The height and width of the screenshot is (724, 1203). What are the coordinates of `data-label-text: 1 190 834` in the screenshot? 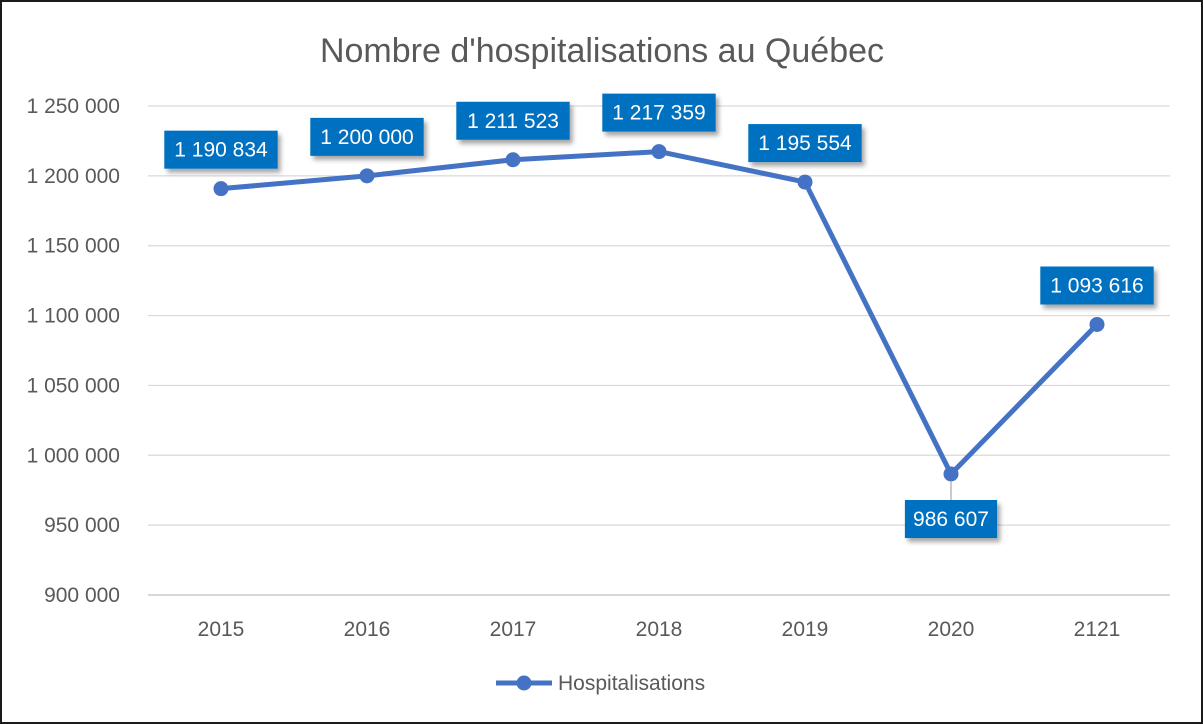 It's located at (221, 150).